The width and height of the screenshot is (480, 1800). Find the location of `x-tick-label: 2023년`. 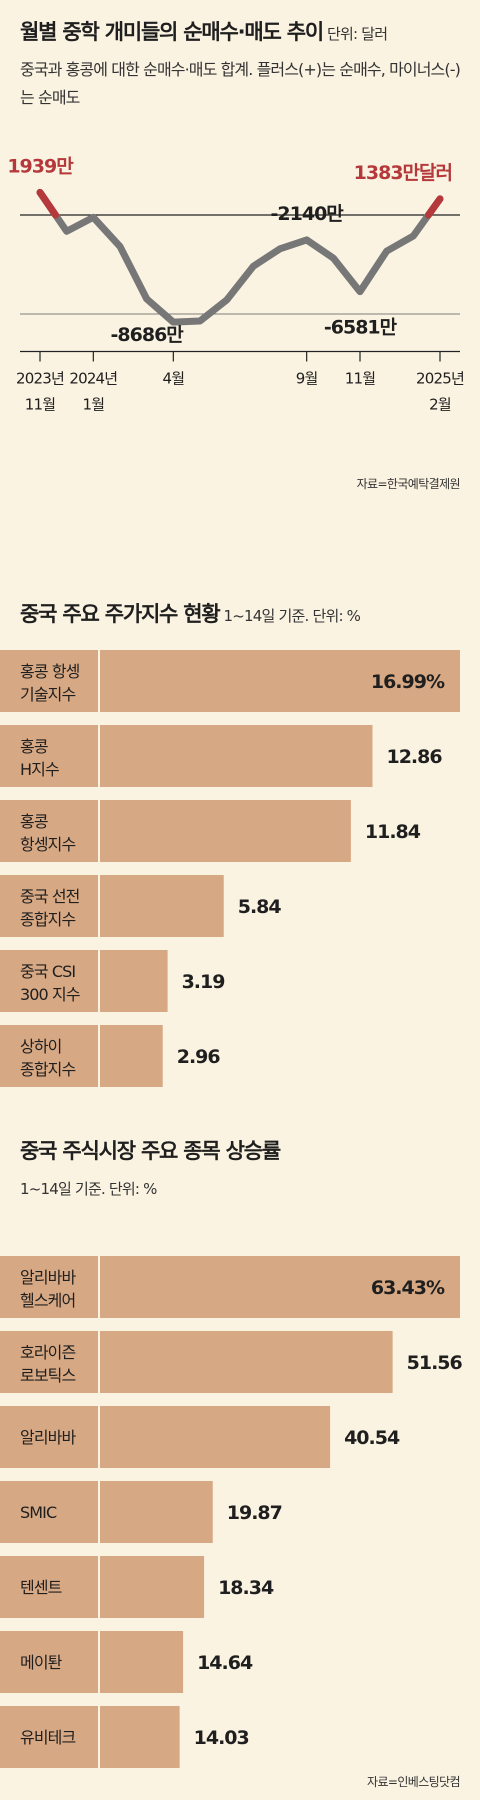

x-tick-label: 2023년 is located at coordinates (40, 379).